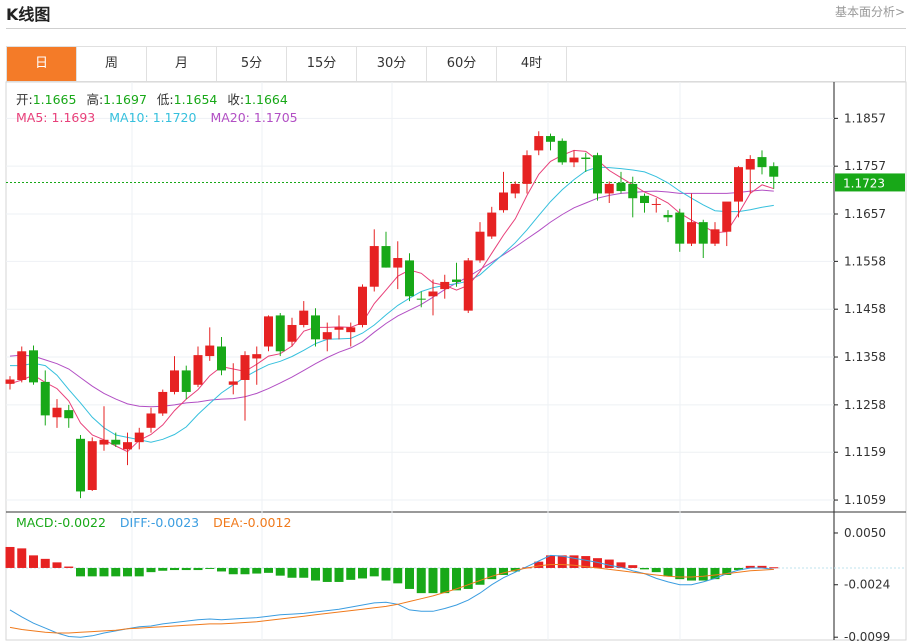 This screenshot has width=911, height=643. What do you see at coordinates (175, 117) in the screenshot?
I see `ma10-value: 1.1720` at bounding box center [175, 117].